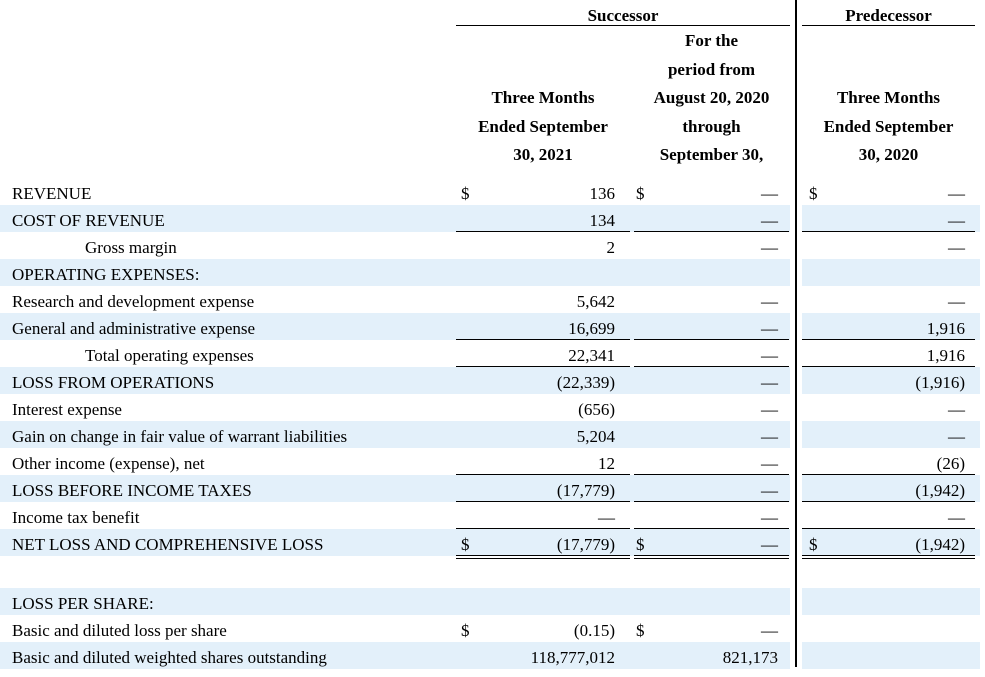 The width and height of the screenshot is (985, 677). I want to click on cell-c1: (17,779), so click(585, 490).